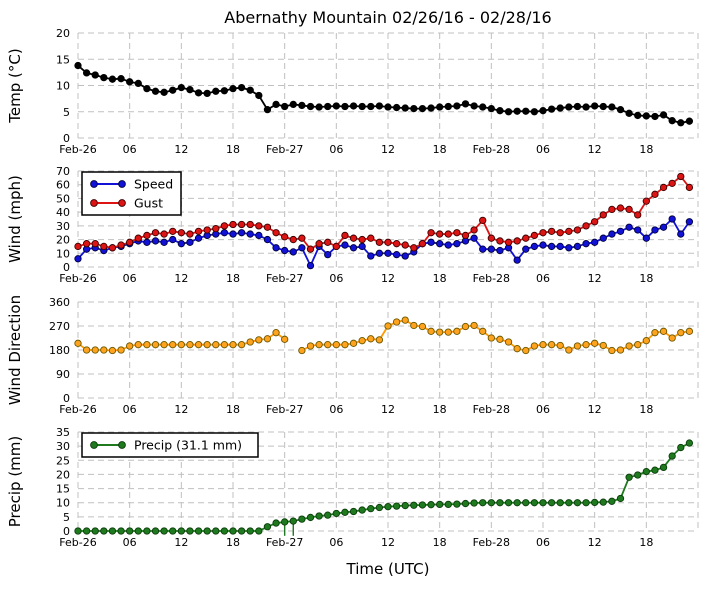 The height and width of the screenshot is (593, 705). I want to click on legend-label: Gust, so click(148, 203).